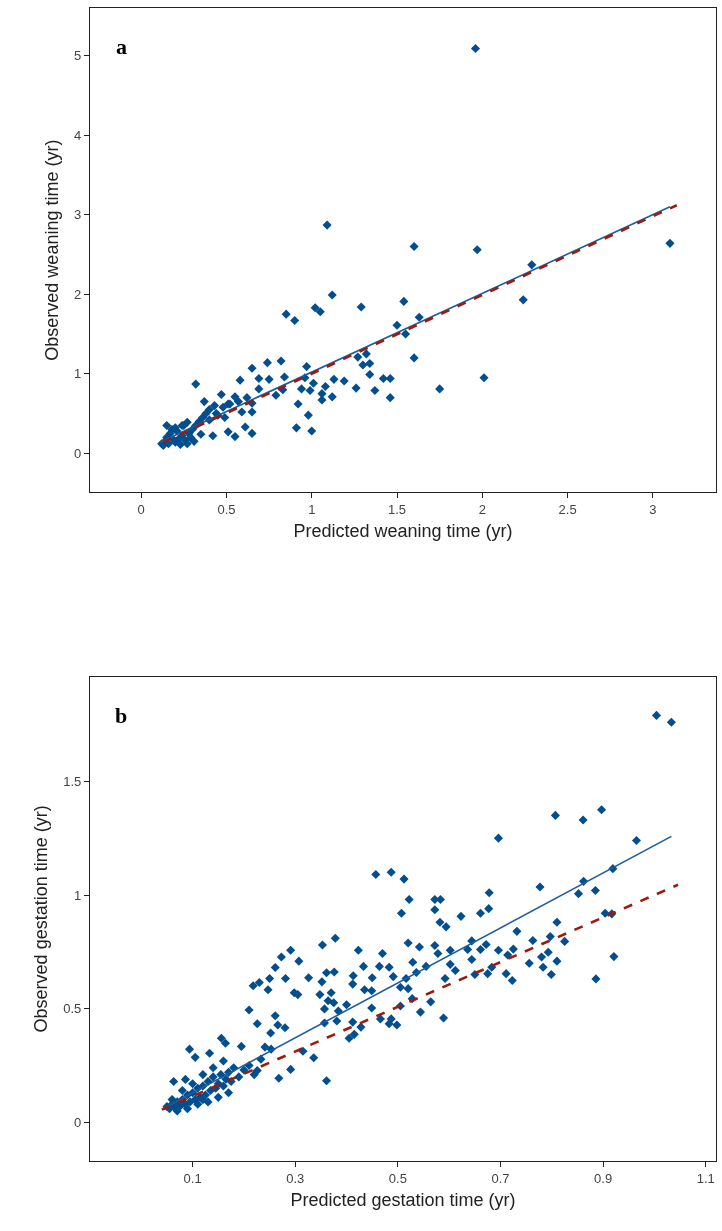 The height and width of the screenshot is (1231, 722). Describe the element at coordinates (403, 1199) in the screenshot. I see `x-axis-title: Predicted gestation time (yr)` at that location.